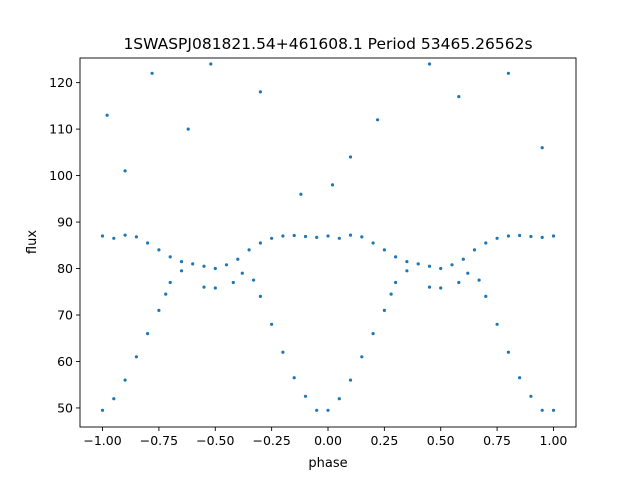  Describe the element at coordinates (61, 175) in the screenshot. I see `y-tick-label: 100` at that location.